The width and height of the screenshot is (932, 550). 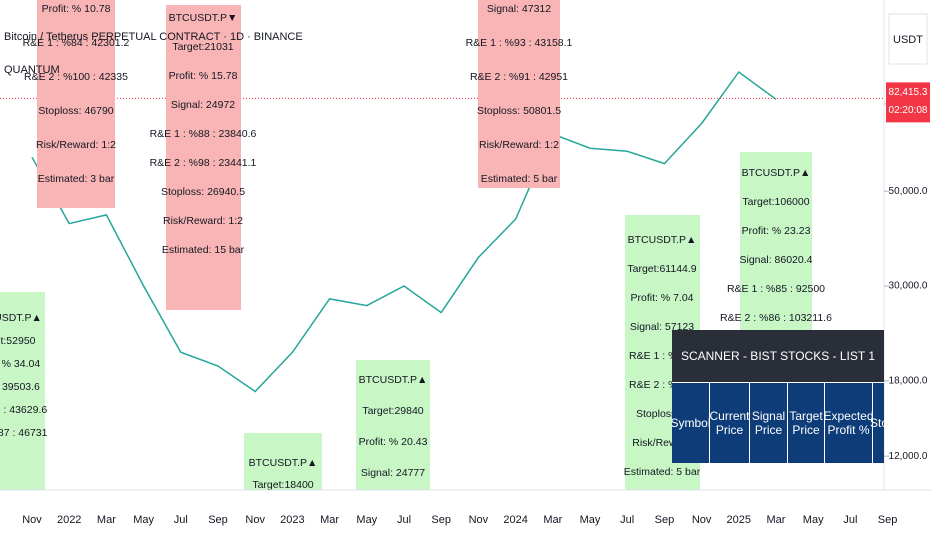 What do you see at coordinates (893, 423) in the screenshot?
I see `scanner-column: Stoploss` at bounding box center [893, 423].